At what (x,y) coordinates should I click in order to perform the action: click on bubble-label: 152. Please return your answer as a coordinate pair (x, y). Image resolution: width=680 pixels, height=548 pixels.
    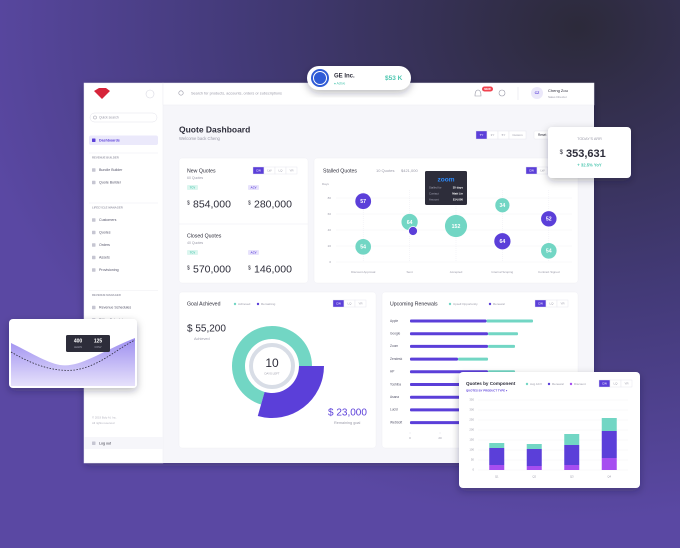
    Looking at the image, I should click on (456, 227).